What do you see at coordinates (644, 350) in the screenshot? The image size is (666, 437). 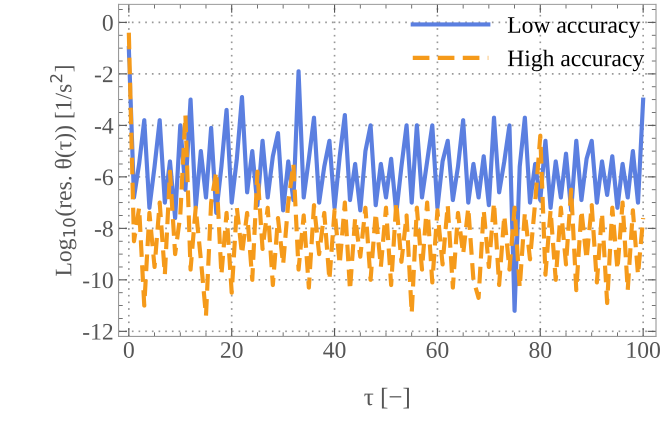 I see `x-tick-label: 100` at bounding box center [644, 350].